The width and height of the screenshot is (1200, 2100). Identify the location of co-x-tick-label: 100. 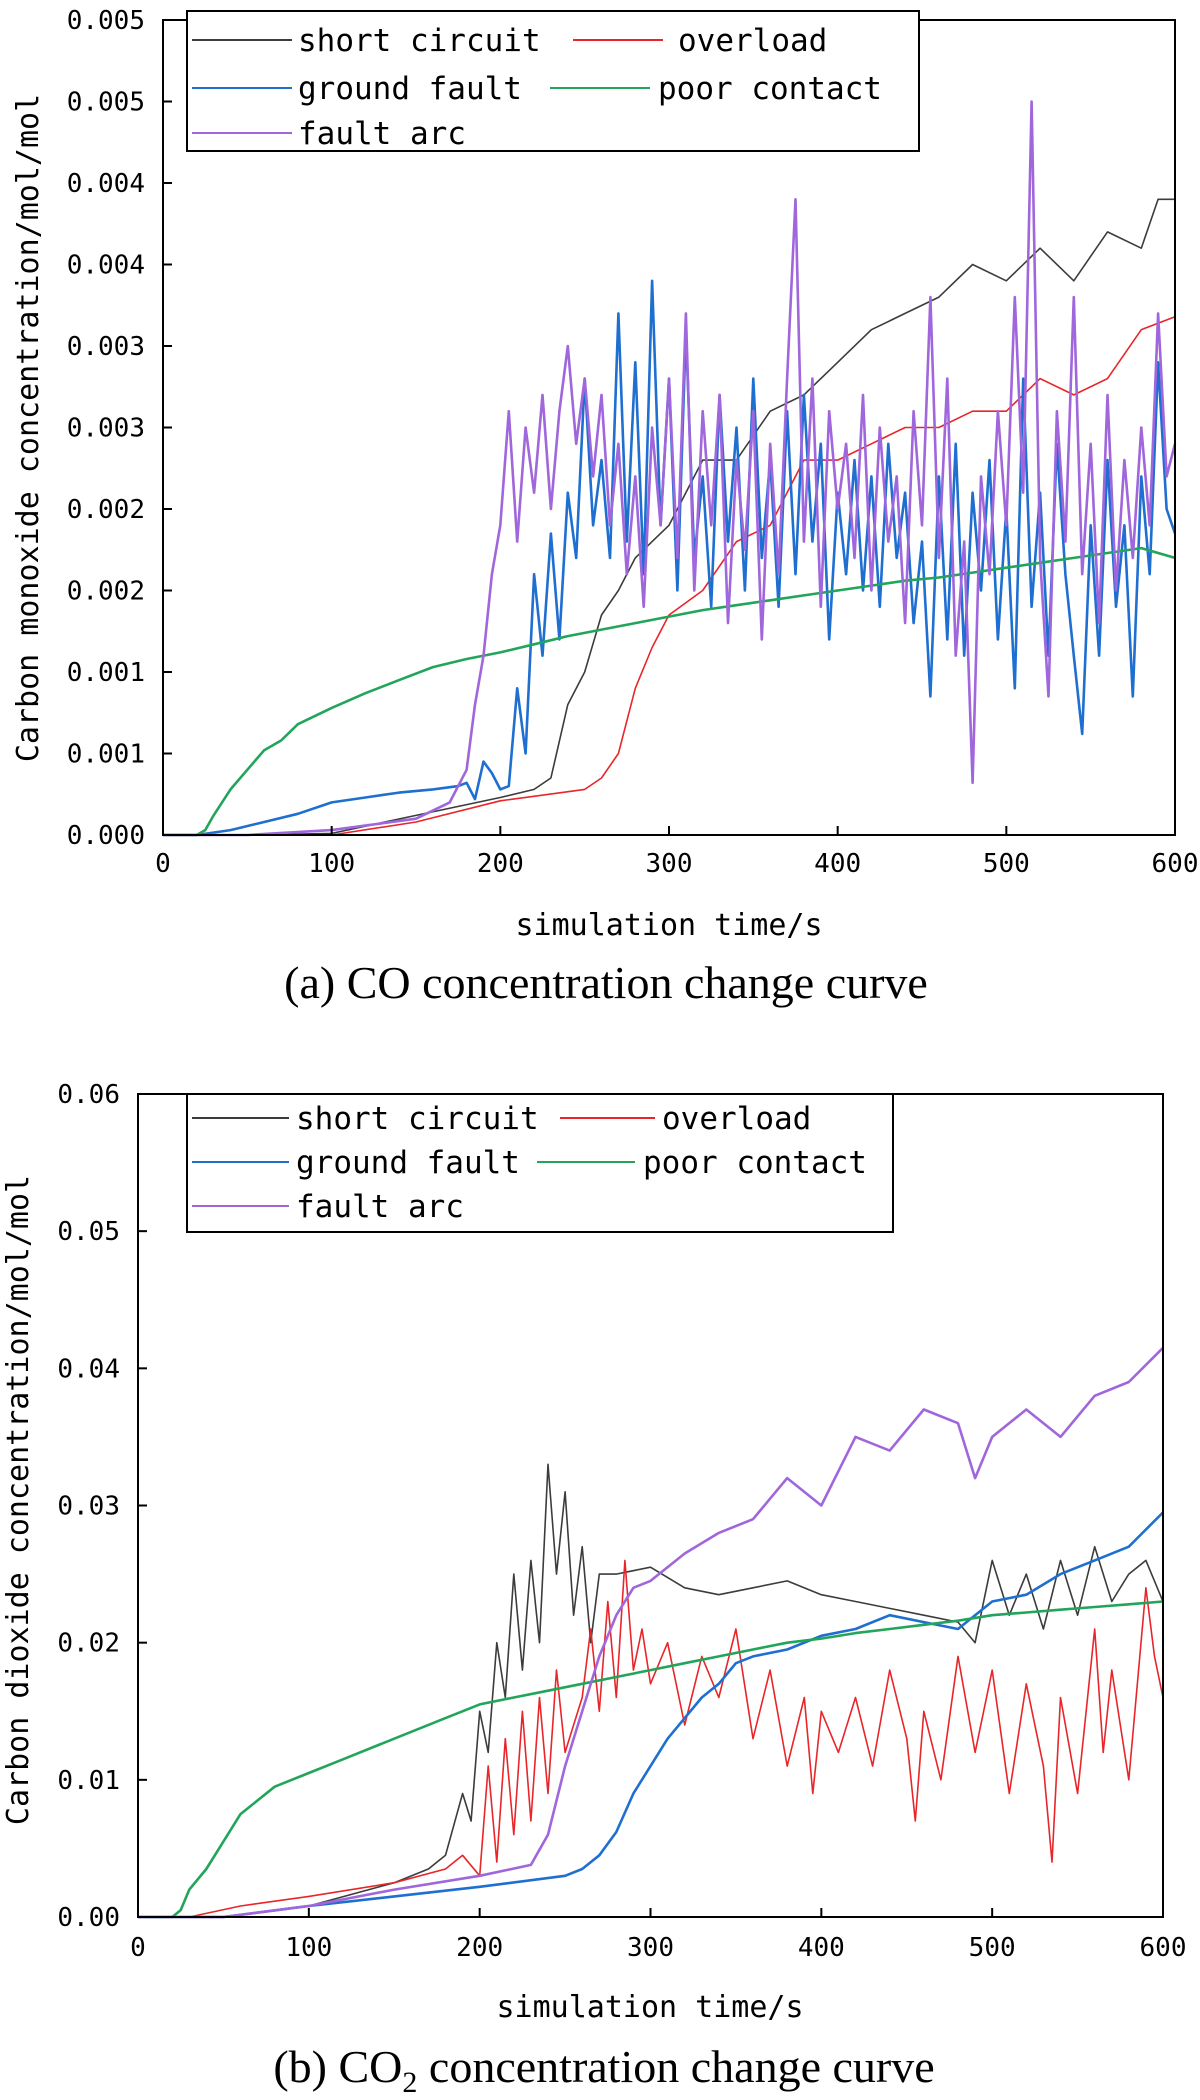
(331, 864).